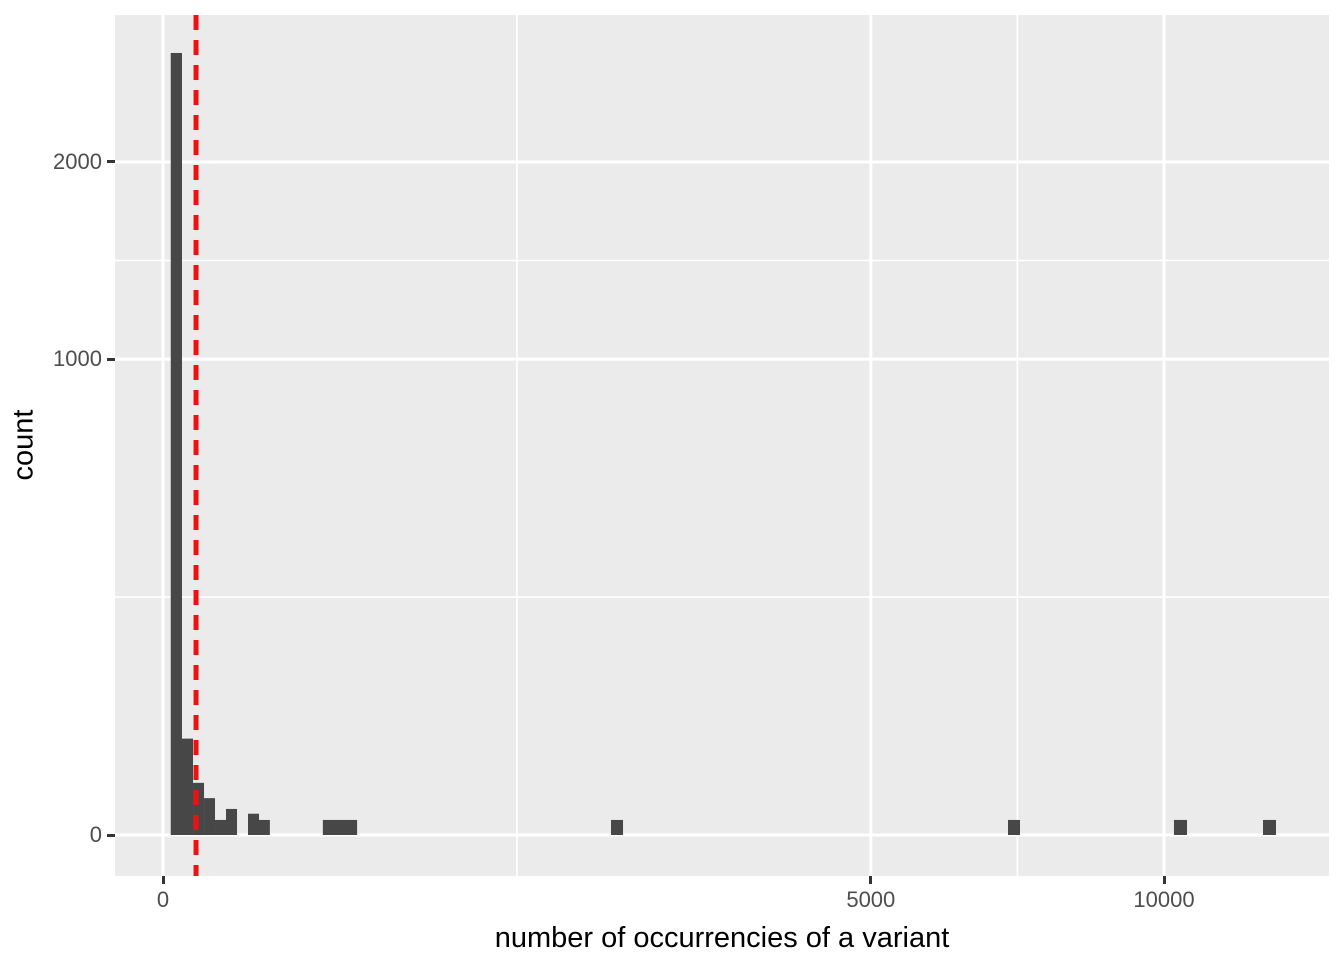 This screenshot has height=960, width=1344. What do you see at coordinates (163, 899) in the screenshot?
I see `x-axis-tick-label: 0` at bounding box center [163, 899].